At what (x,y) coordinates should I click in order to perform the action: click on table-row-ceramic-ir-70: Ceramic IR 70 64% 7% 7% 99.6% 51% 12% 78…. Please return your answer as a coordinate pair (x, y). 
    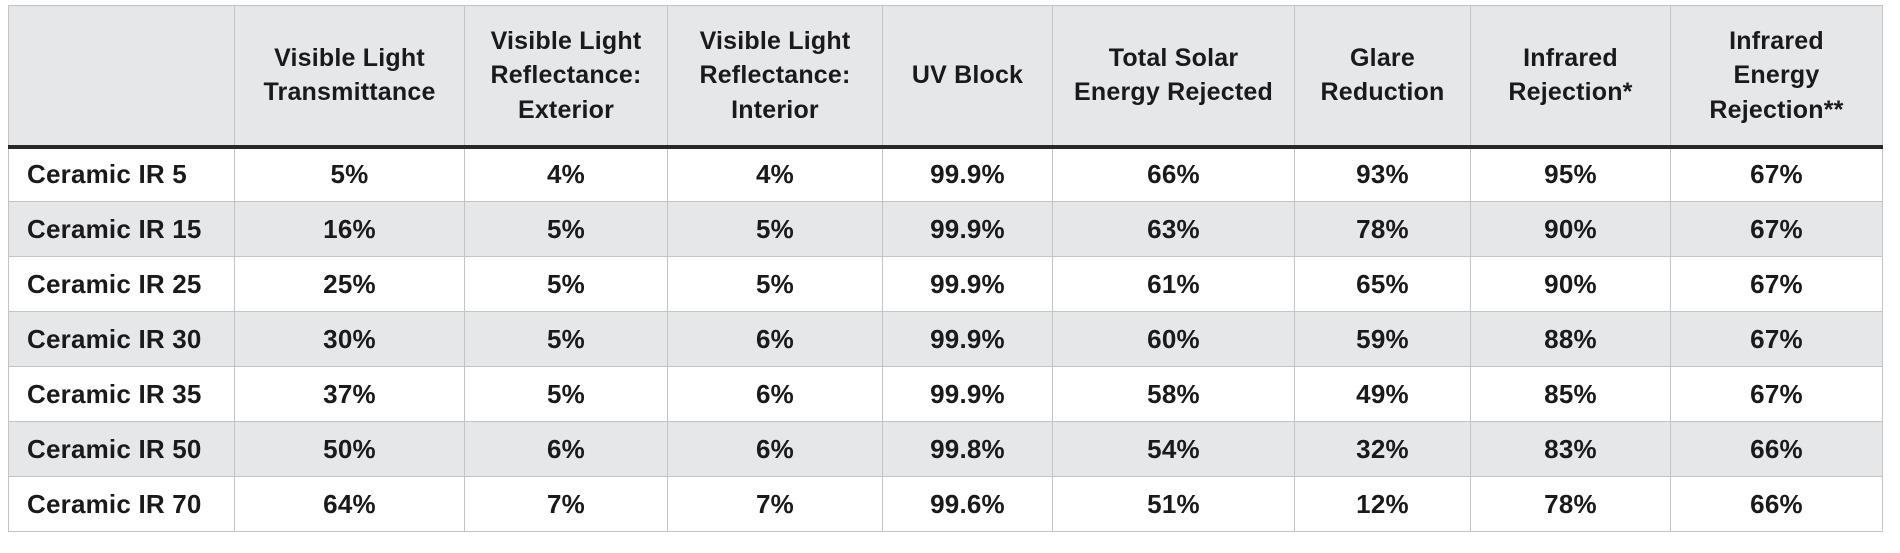
    Looking at the image, I should click on (945, 504).